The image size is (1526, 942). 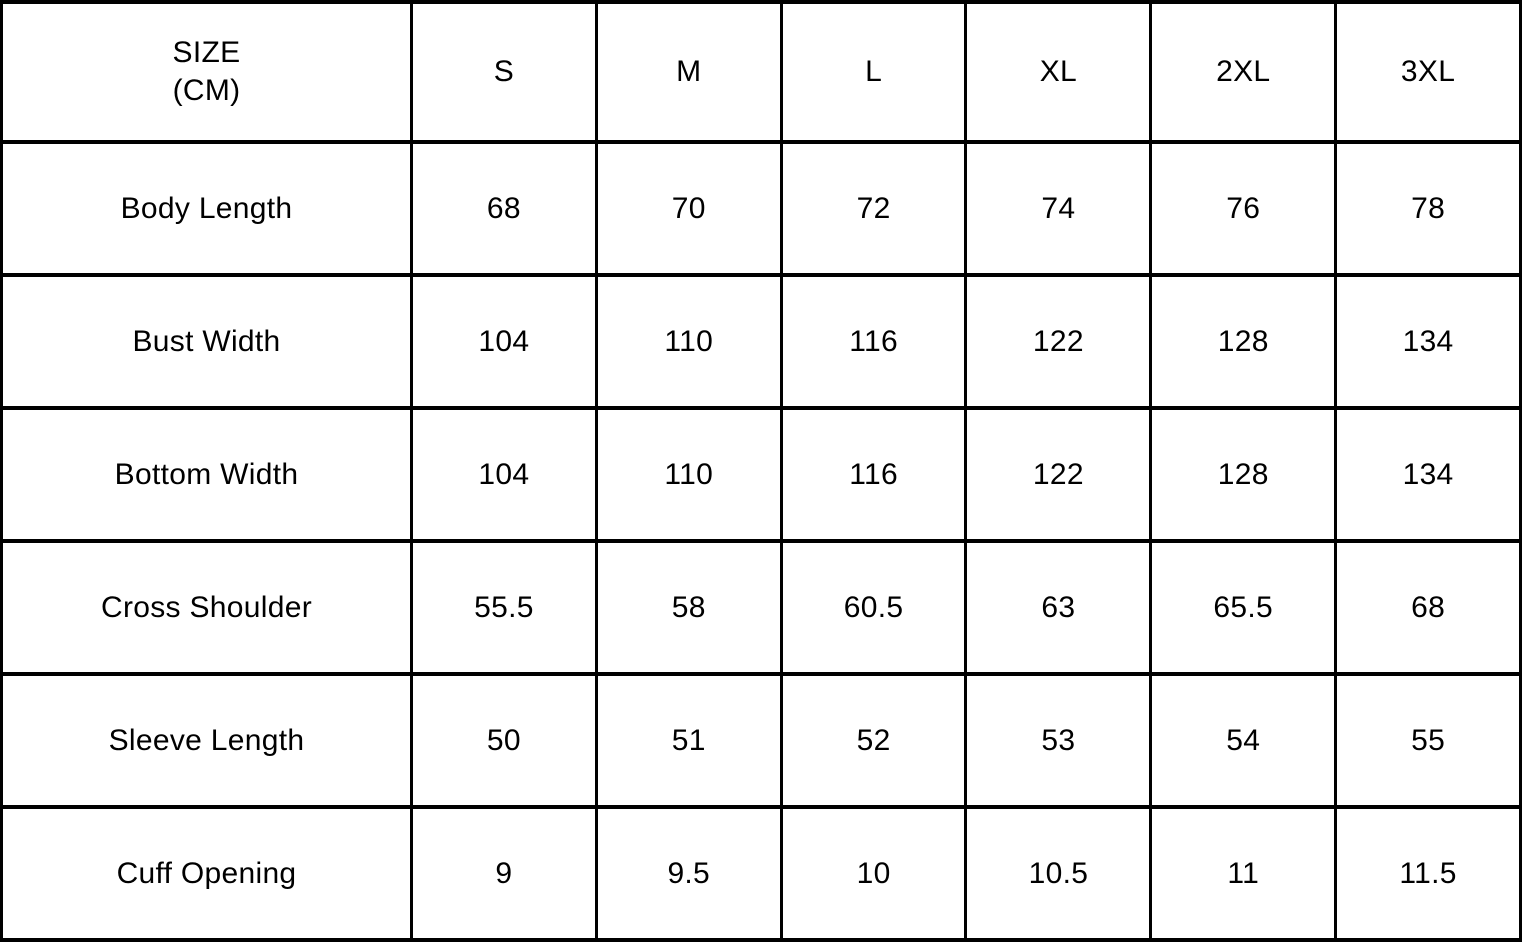 I want to click on row-label: Cross Shoulder, so click(x=206, y=607).